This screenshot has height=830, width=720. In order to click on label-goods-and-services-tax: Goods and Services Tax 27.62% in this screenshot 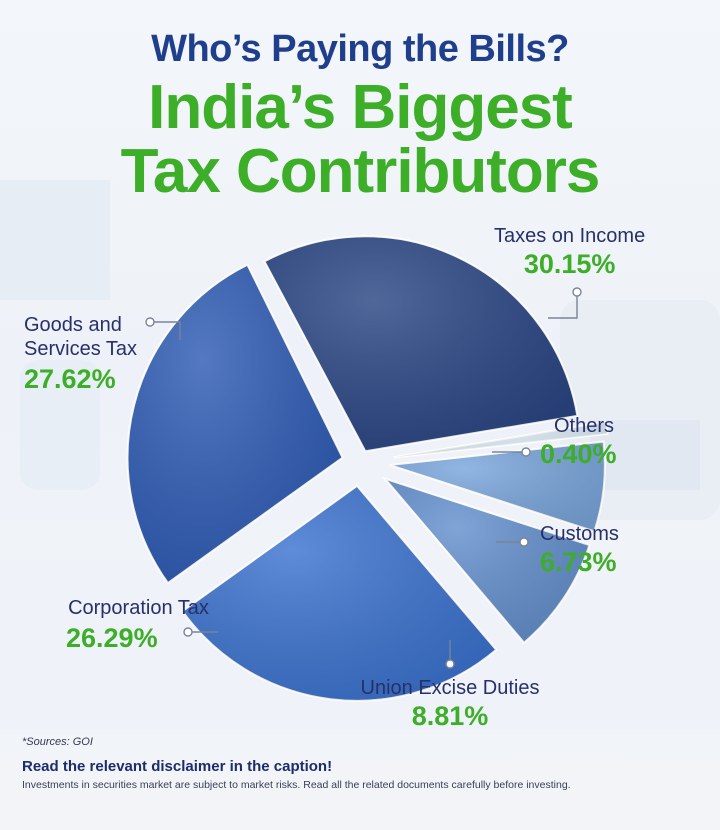, I will do `click(89, 354)`.